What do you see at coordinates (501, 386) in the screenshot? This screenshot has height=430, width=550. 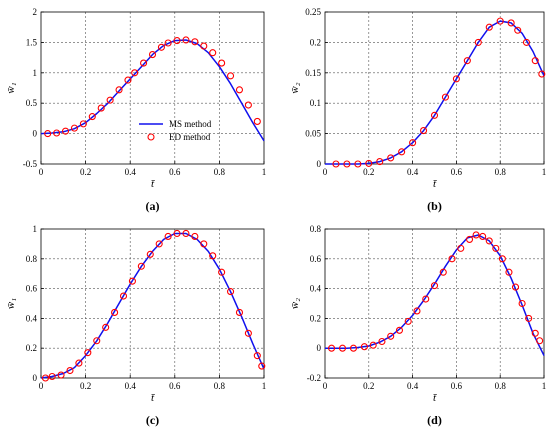 I see `x-tick-label: 0.8` at bounding box center [501, 386].